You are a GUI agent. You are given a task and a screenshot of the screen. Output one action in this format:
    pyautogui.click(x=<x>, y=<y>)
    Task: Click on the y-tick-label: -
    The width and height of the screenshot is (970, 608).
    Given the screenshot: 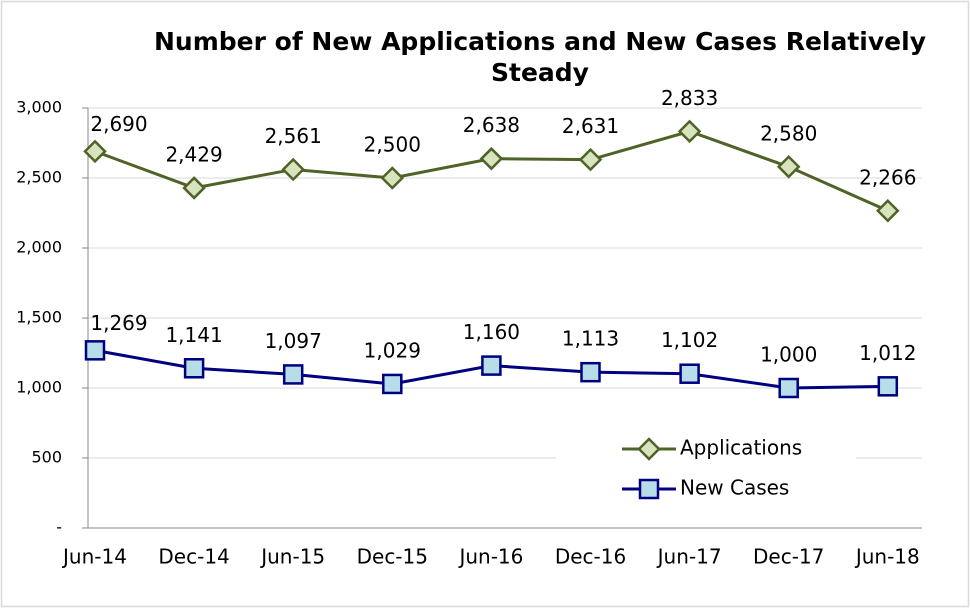 What is the action you would take?
    pyautogui.click(x=59, y=527)
    